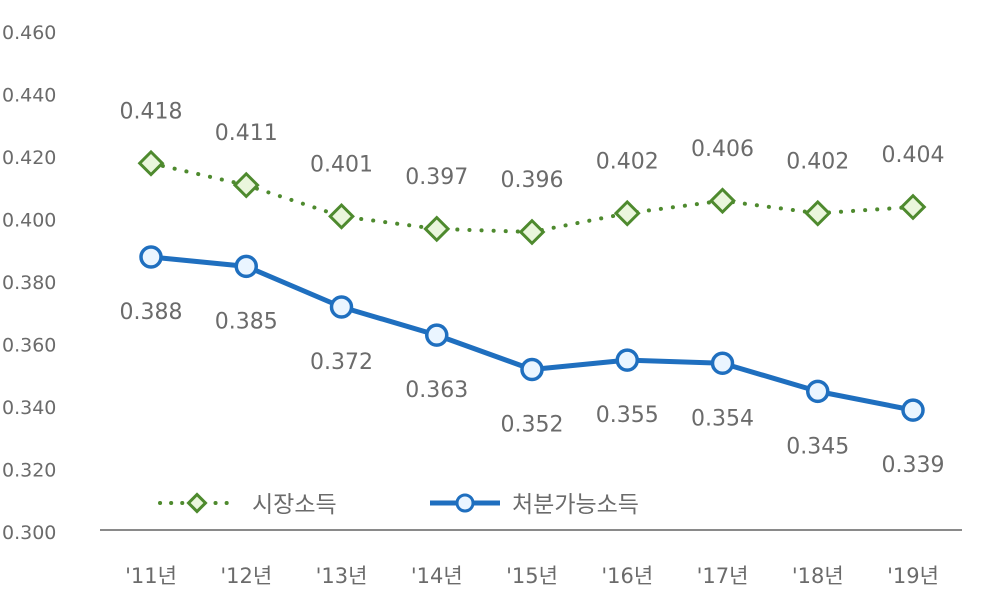 Image resolution: width=1000 pixels, height=609 pixels. Describe the element at coordinates (575, 505) in the screenshot. I see `legend-label: 처분가능소득` at that location.